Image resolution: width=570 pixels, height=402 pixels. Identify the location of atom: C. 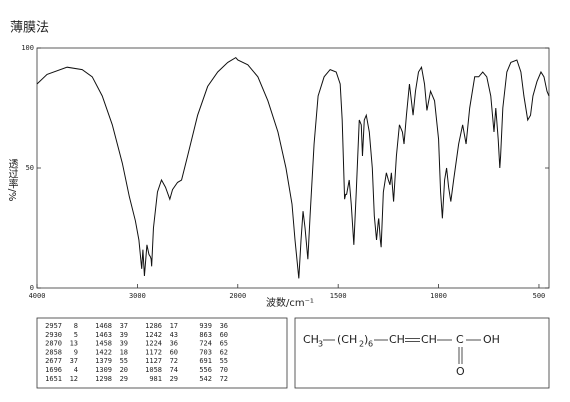
(460, 339).